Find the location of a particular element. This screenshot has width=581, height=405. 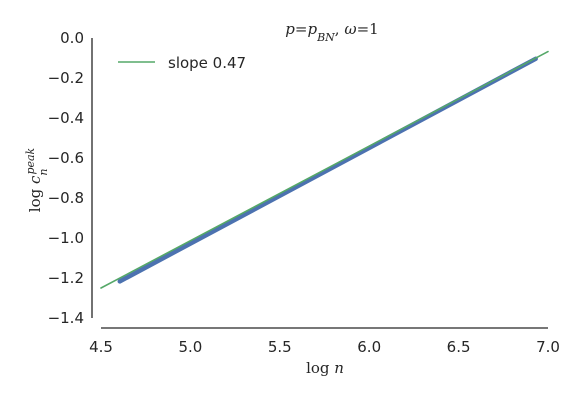

y-tick-label: 0.0 is located at coordinates (72, 38).